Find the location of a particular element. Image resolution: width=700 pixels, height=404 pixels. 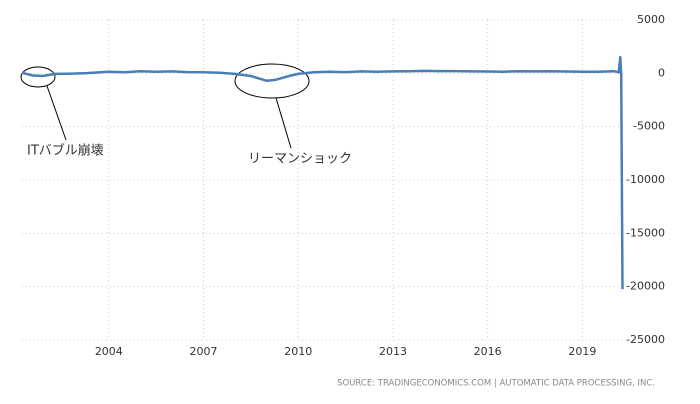

annotation: ITバブル崩壊 is located at coordinates (65, 151).